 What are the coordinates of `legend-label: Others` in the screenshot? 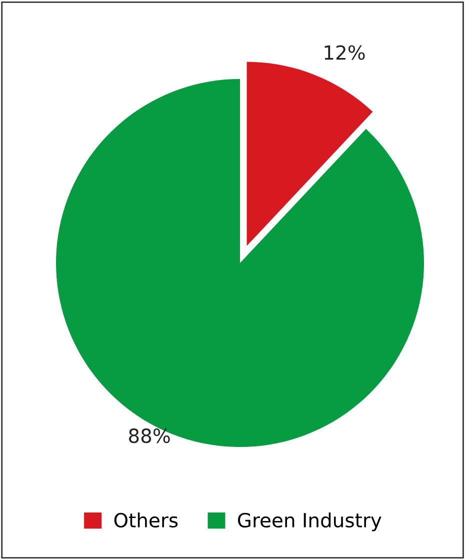 It's located at (146, 520).